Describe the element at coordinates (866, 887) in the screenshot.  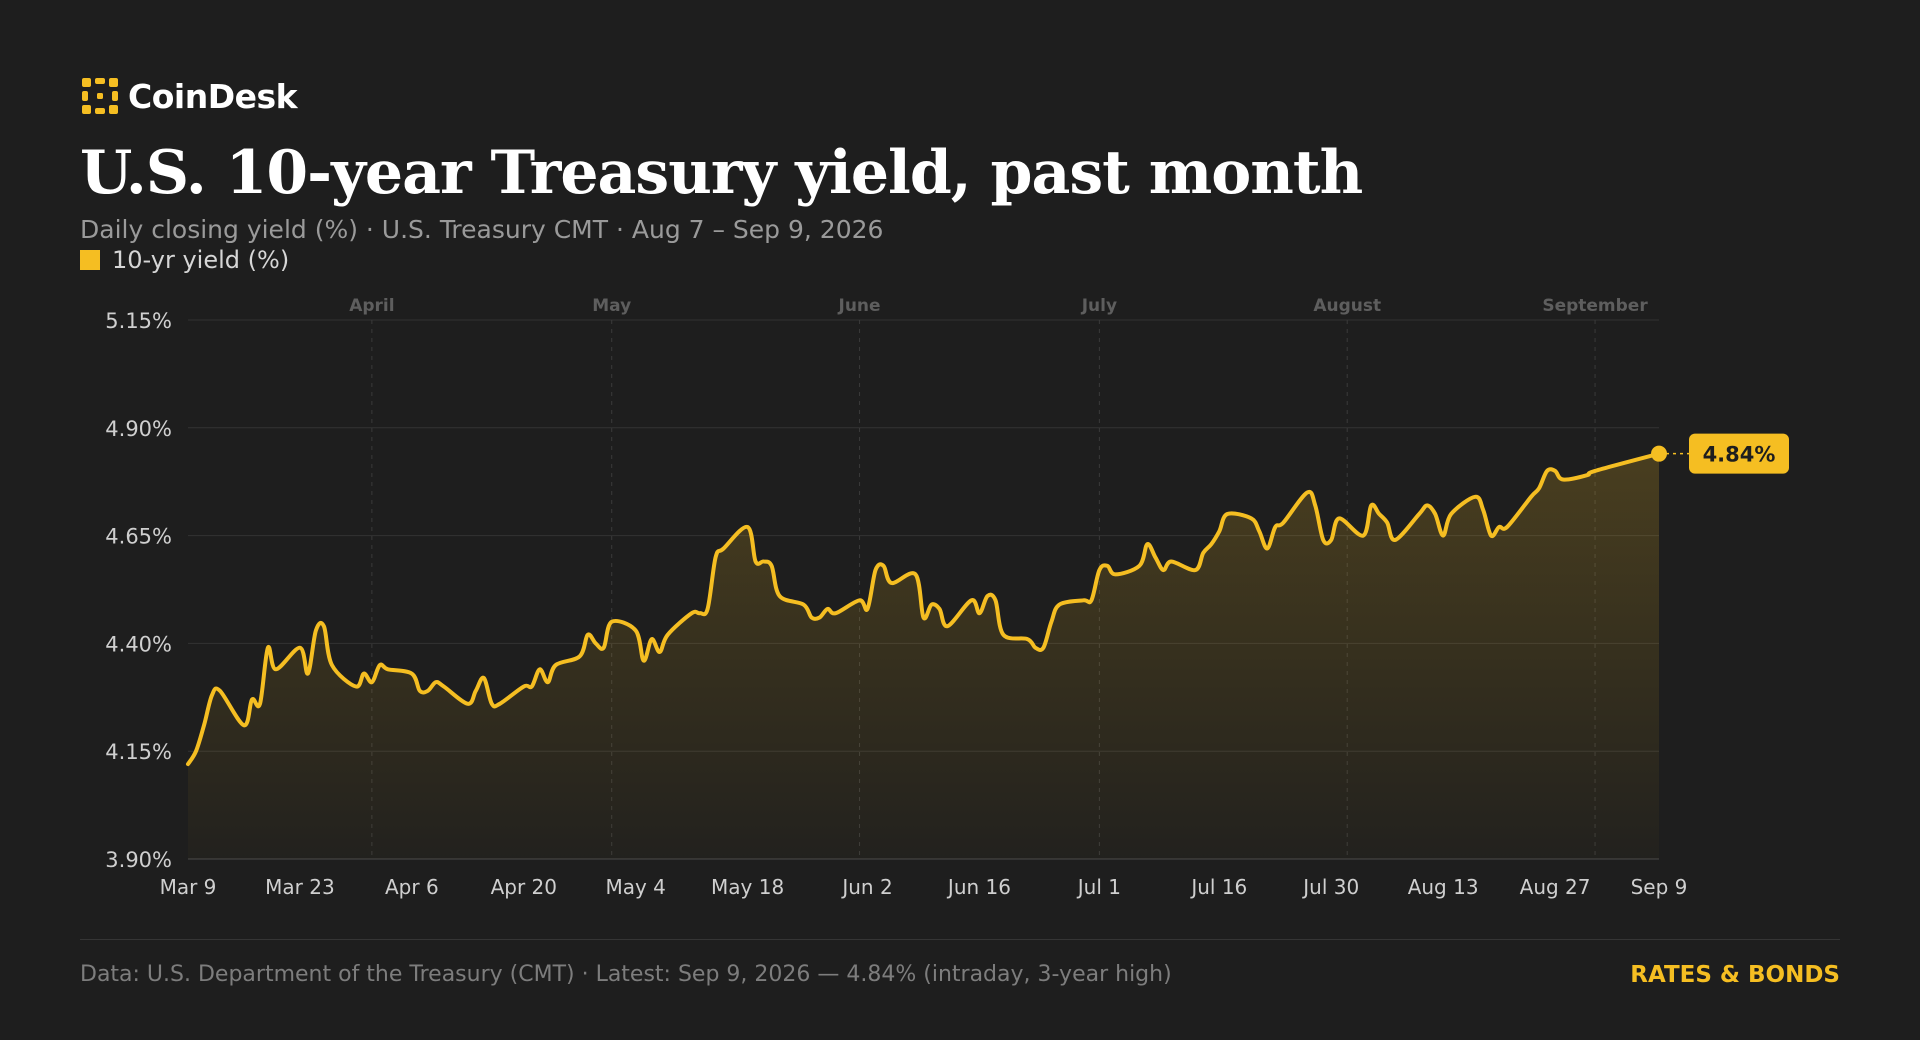
I see `x-tick-label: Jun 2` at that location.